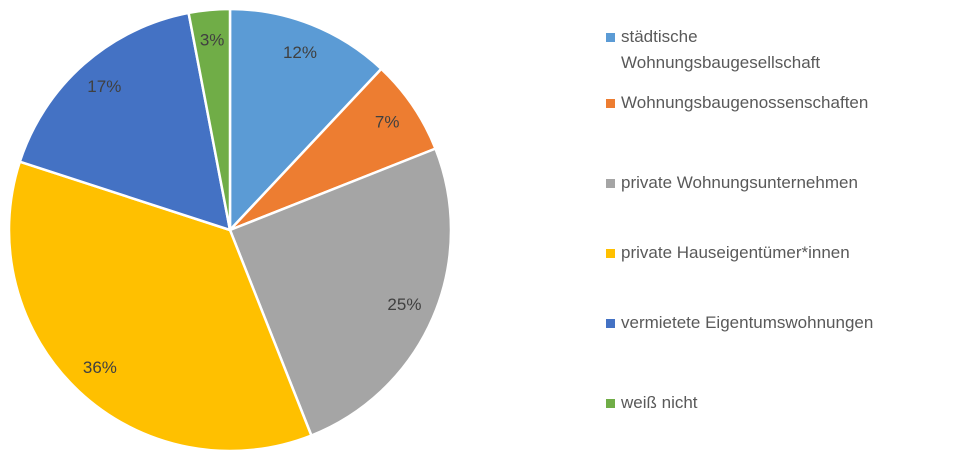  I want to click on legend-item: Wohnungsbaugenossenschaften, so click(776, 103).